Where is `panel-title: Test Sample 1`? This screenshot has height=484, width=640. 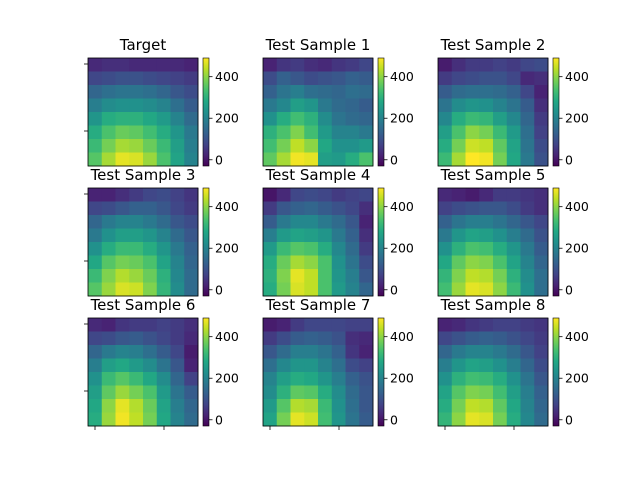
panel-title: Test Sample 1 is located at coordinates (318, 45).